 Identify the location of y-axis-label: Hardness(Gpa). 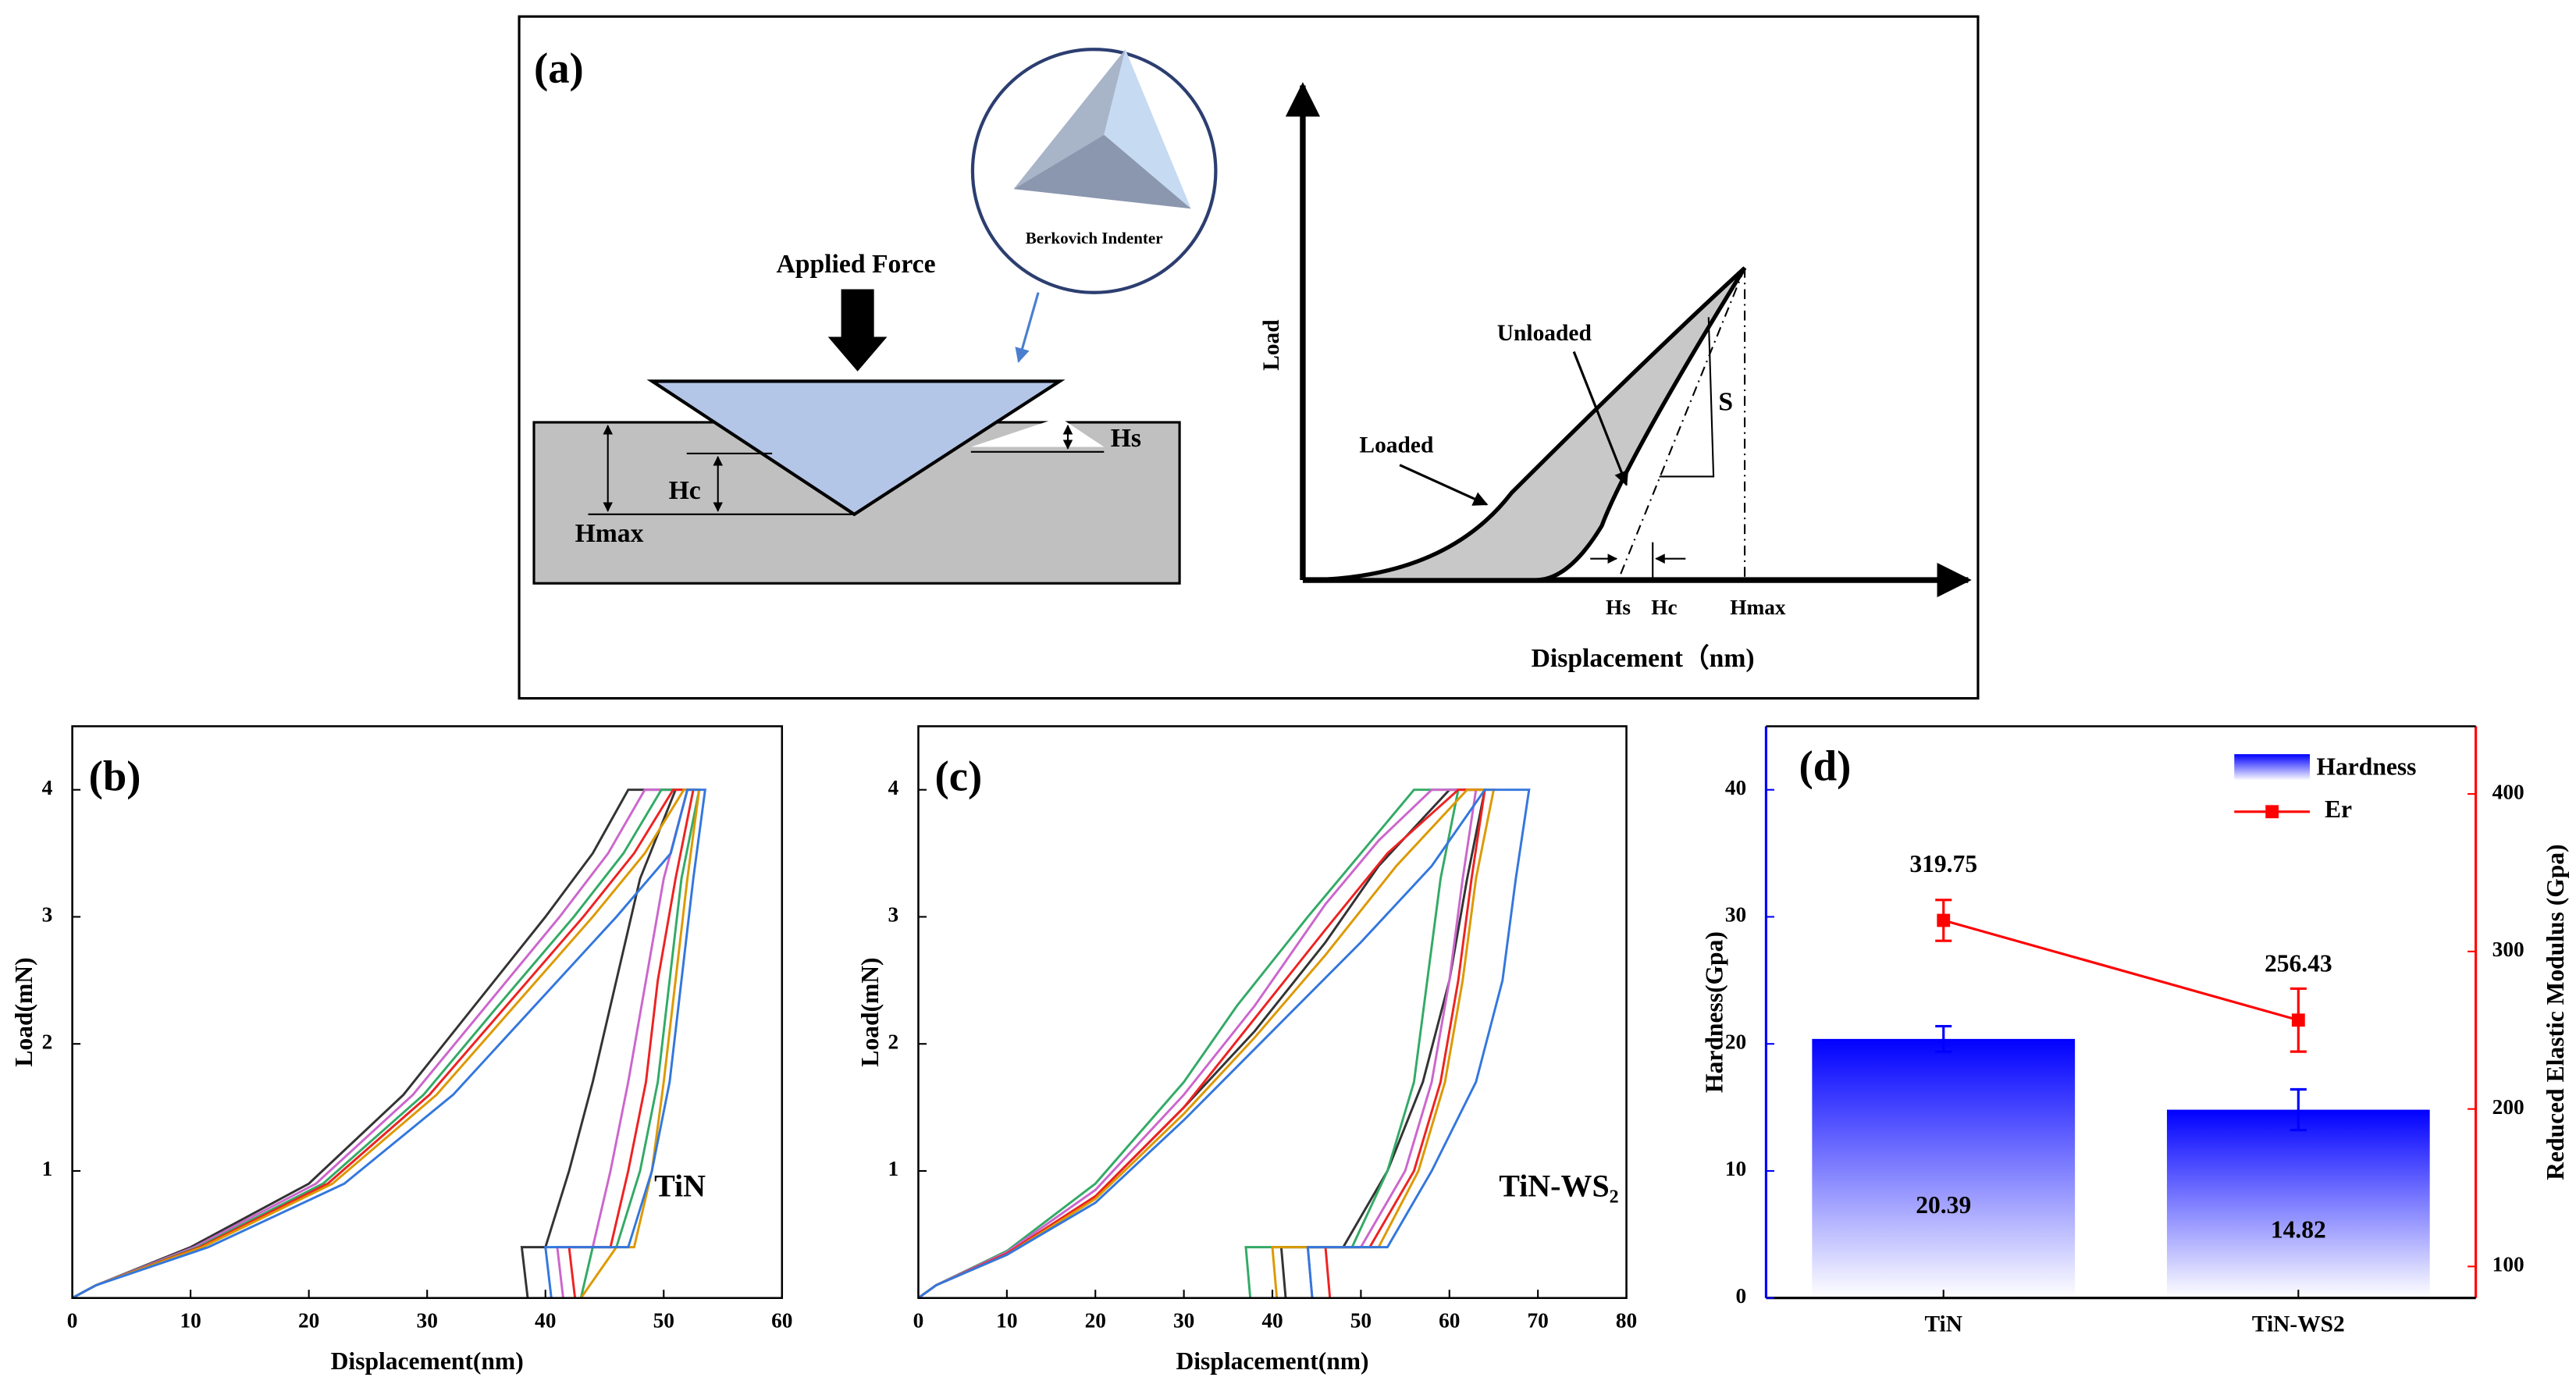
(1715, 1012).